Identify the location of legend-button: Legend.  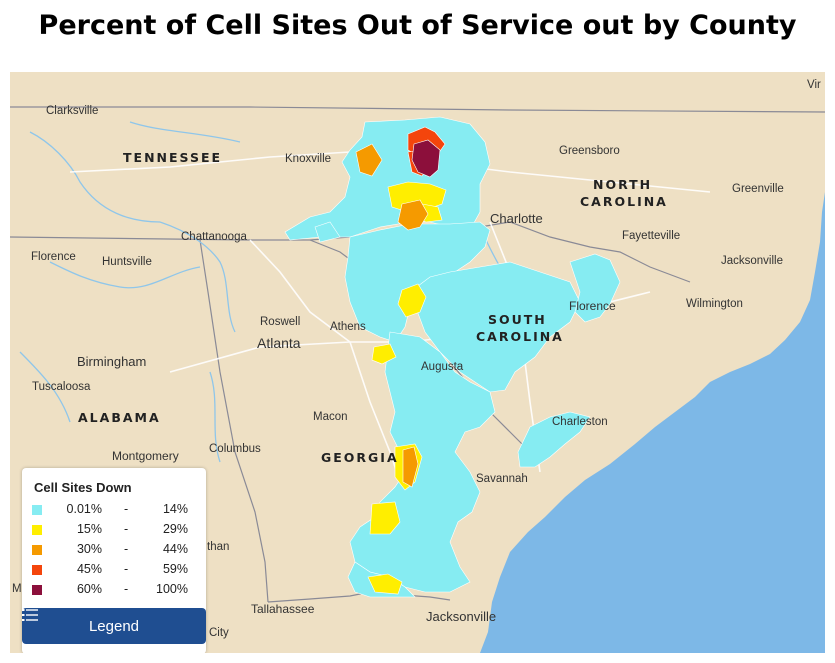
(114, 626).